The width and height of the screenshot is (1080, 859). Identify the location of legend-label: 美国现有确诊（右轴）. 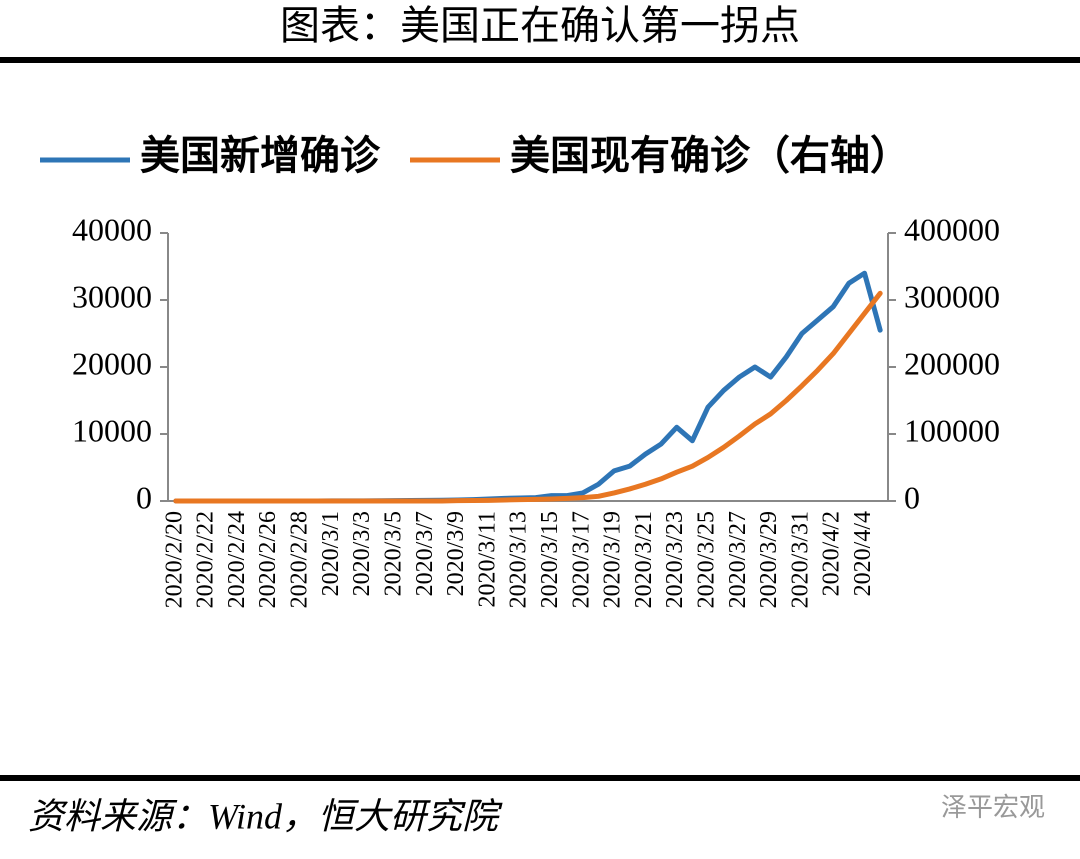
(710, 155).